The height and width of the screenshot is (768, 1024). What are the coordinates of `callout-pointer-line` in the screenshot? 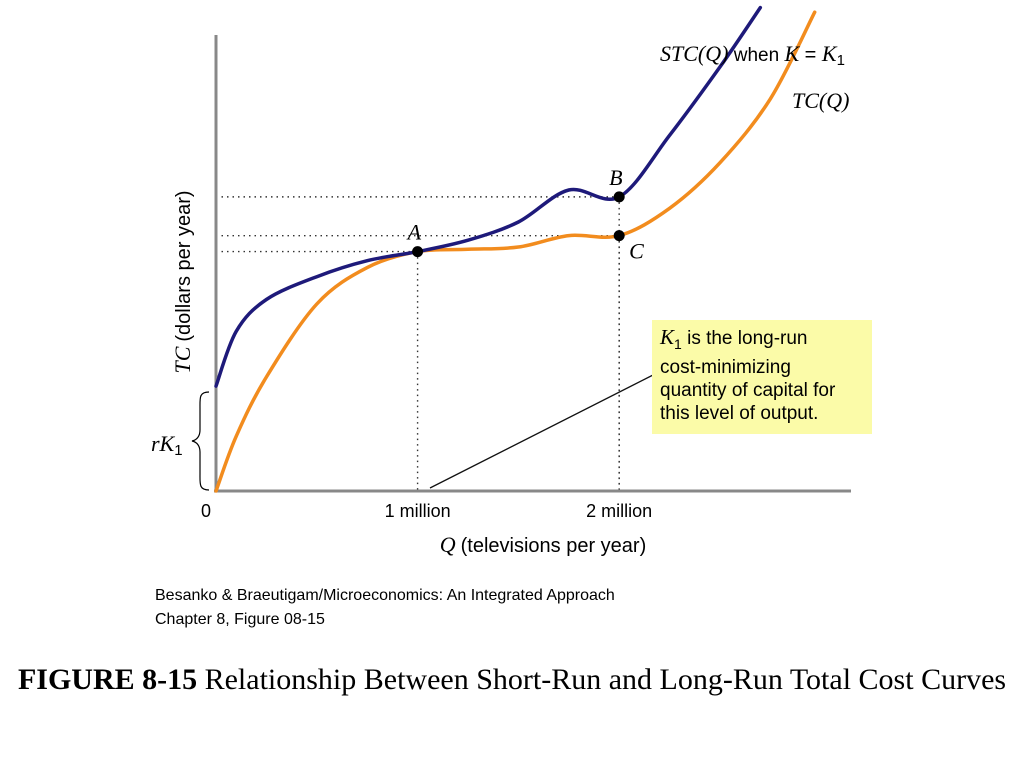 It's located at (542, 431).